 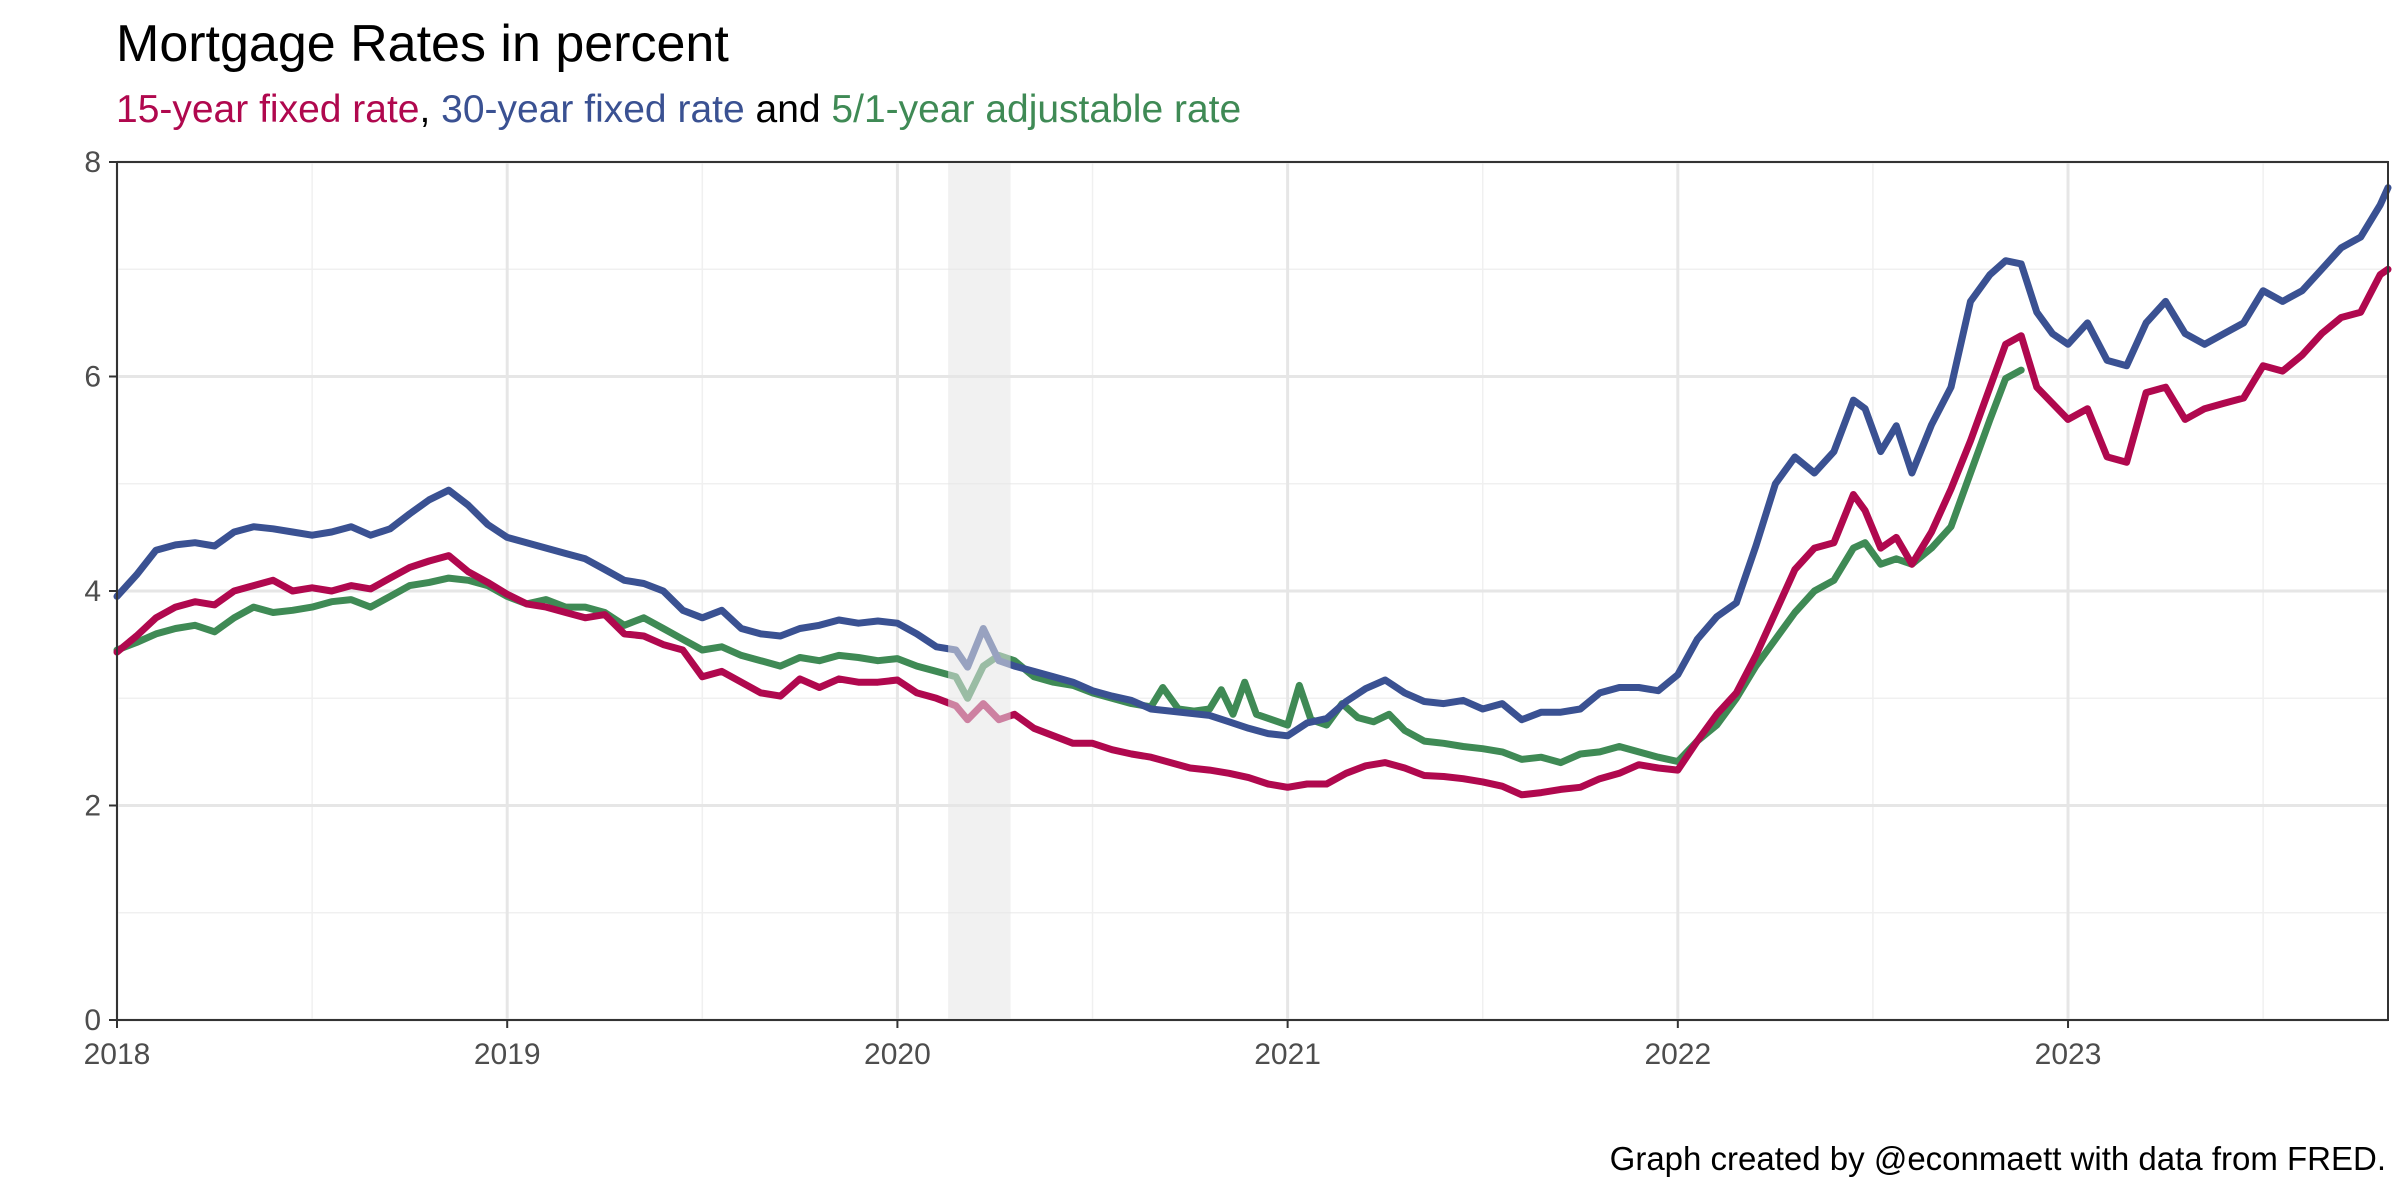 What do you see at coordinates (897, 1054) in the screenshot?
I see `x-tick-label: 2020` at bounding box center [897, 1054].